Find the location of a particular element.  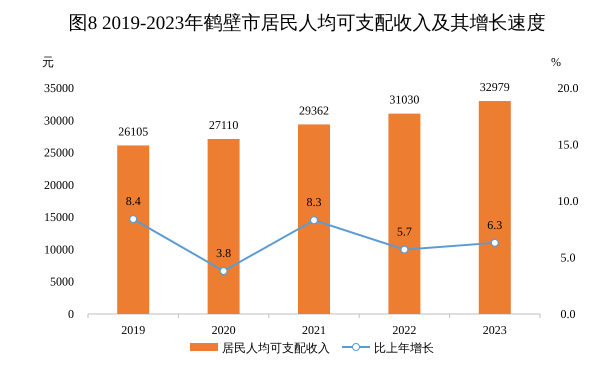

y-tick-label: 5000 is located at coordinates (62, 281).